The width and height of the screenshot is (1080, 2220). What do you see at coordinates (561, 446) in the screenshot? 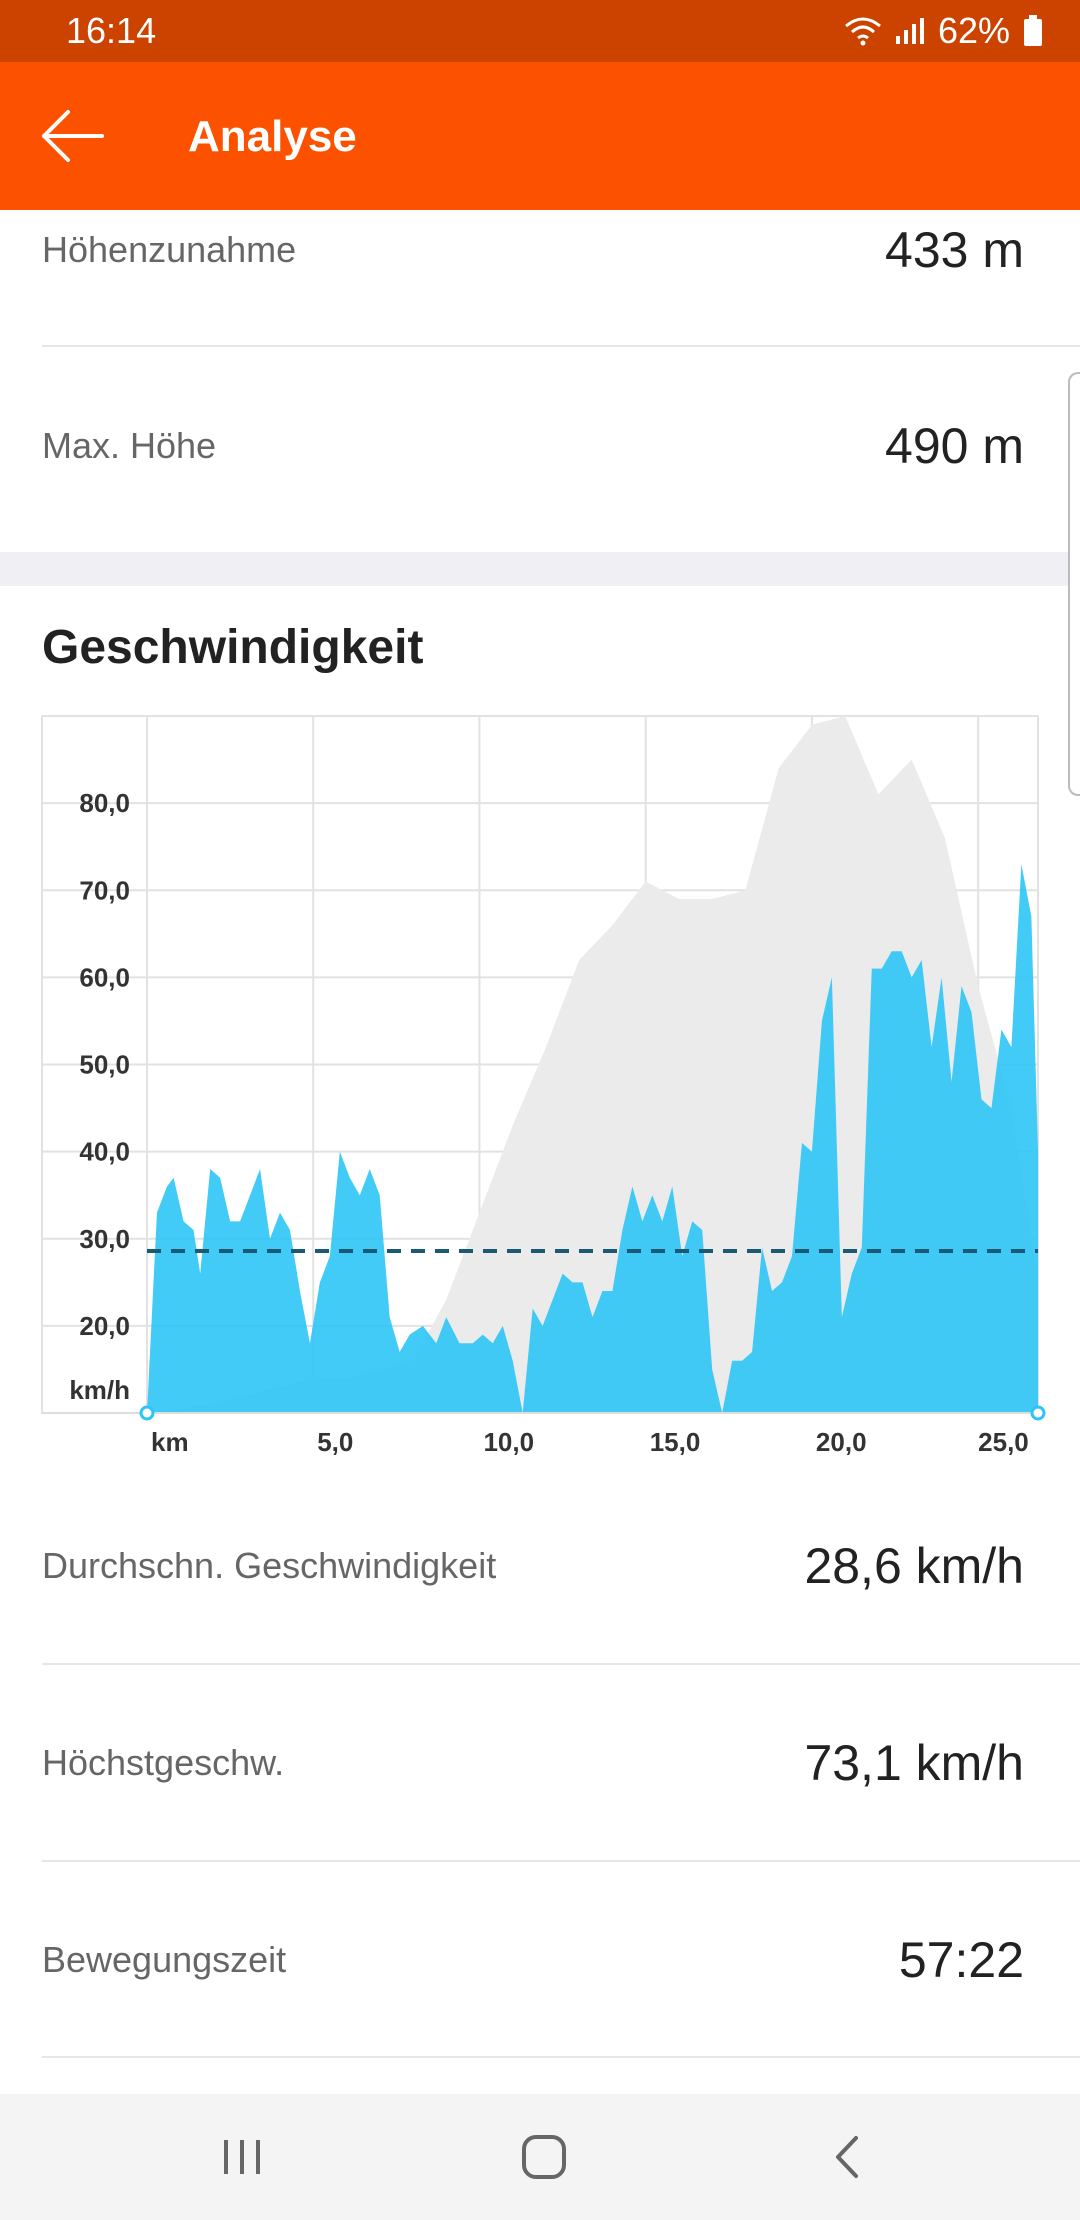
I see `stat-row-max-elevation: Max. Höhe 490 m` at bounding box center [561, 446].